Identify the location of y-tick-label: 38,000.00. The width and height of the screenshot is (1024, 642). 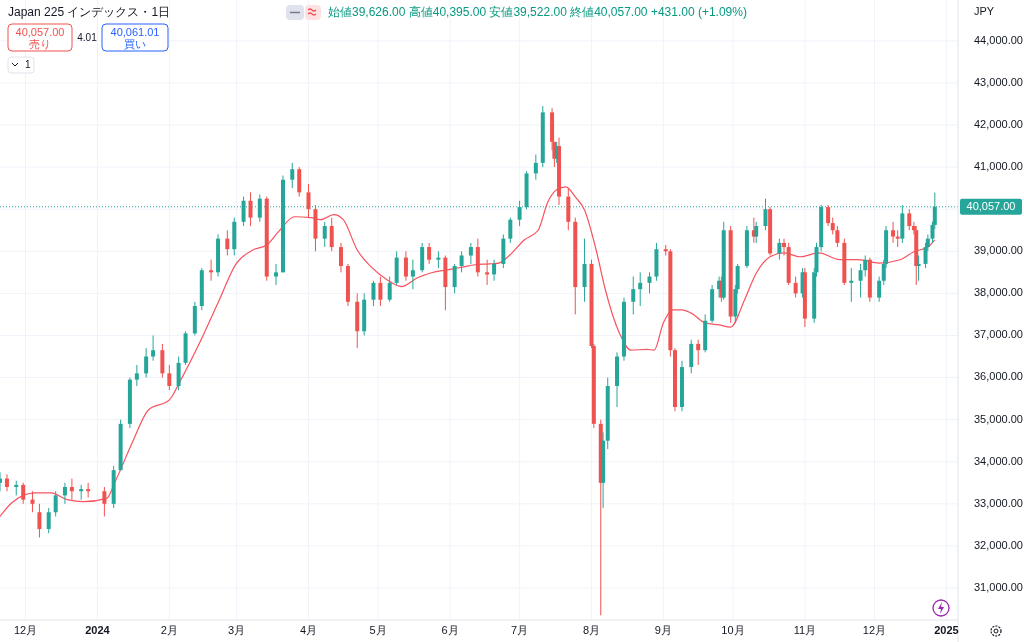
(998, 292).